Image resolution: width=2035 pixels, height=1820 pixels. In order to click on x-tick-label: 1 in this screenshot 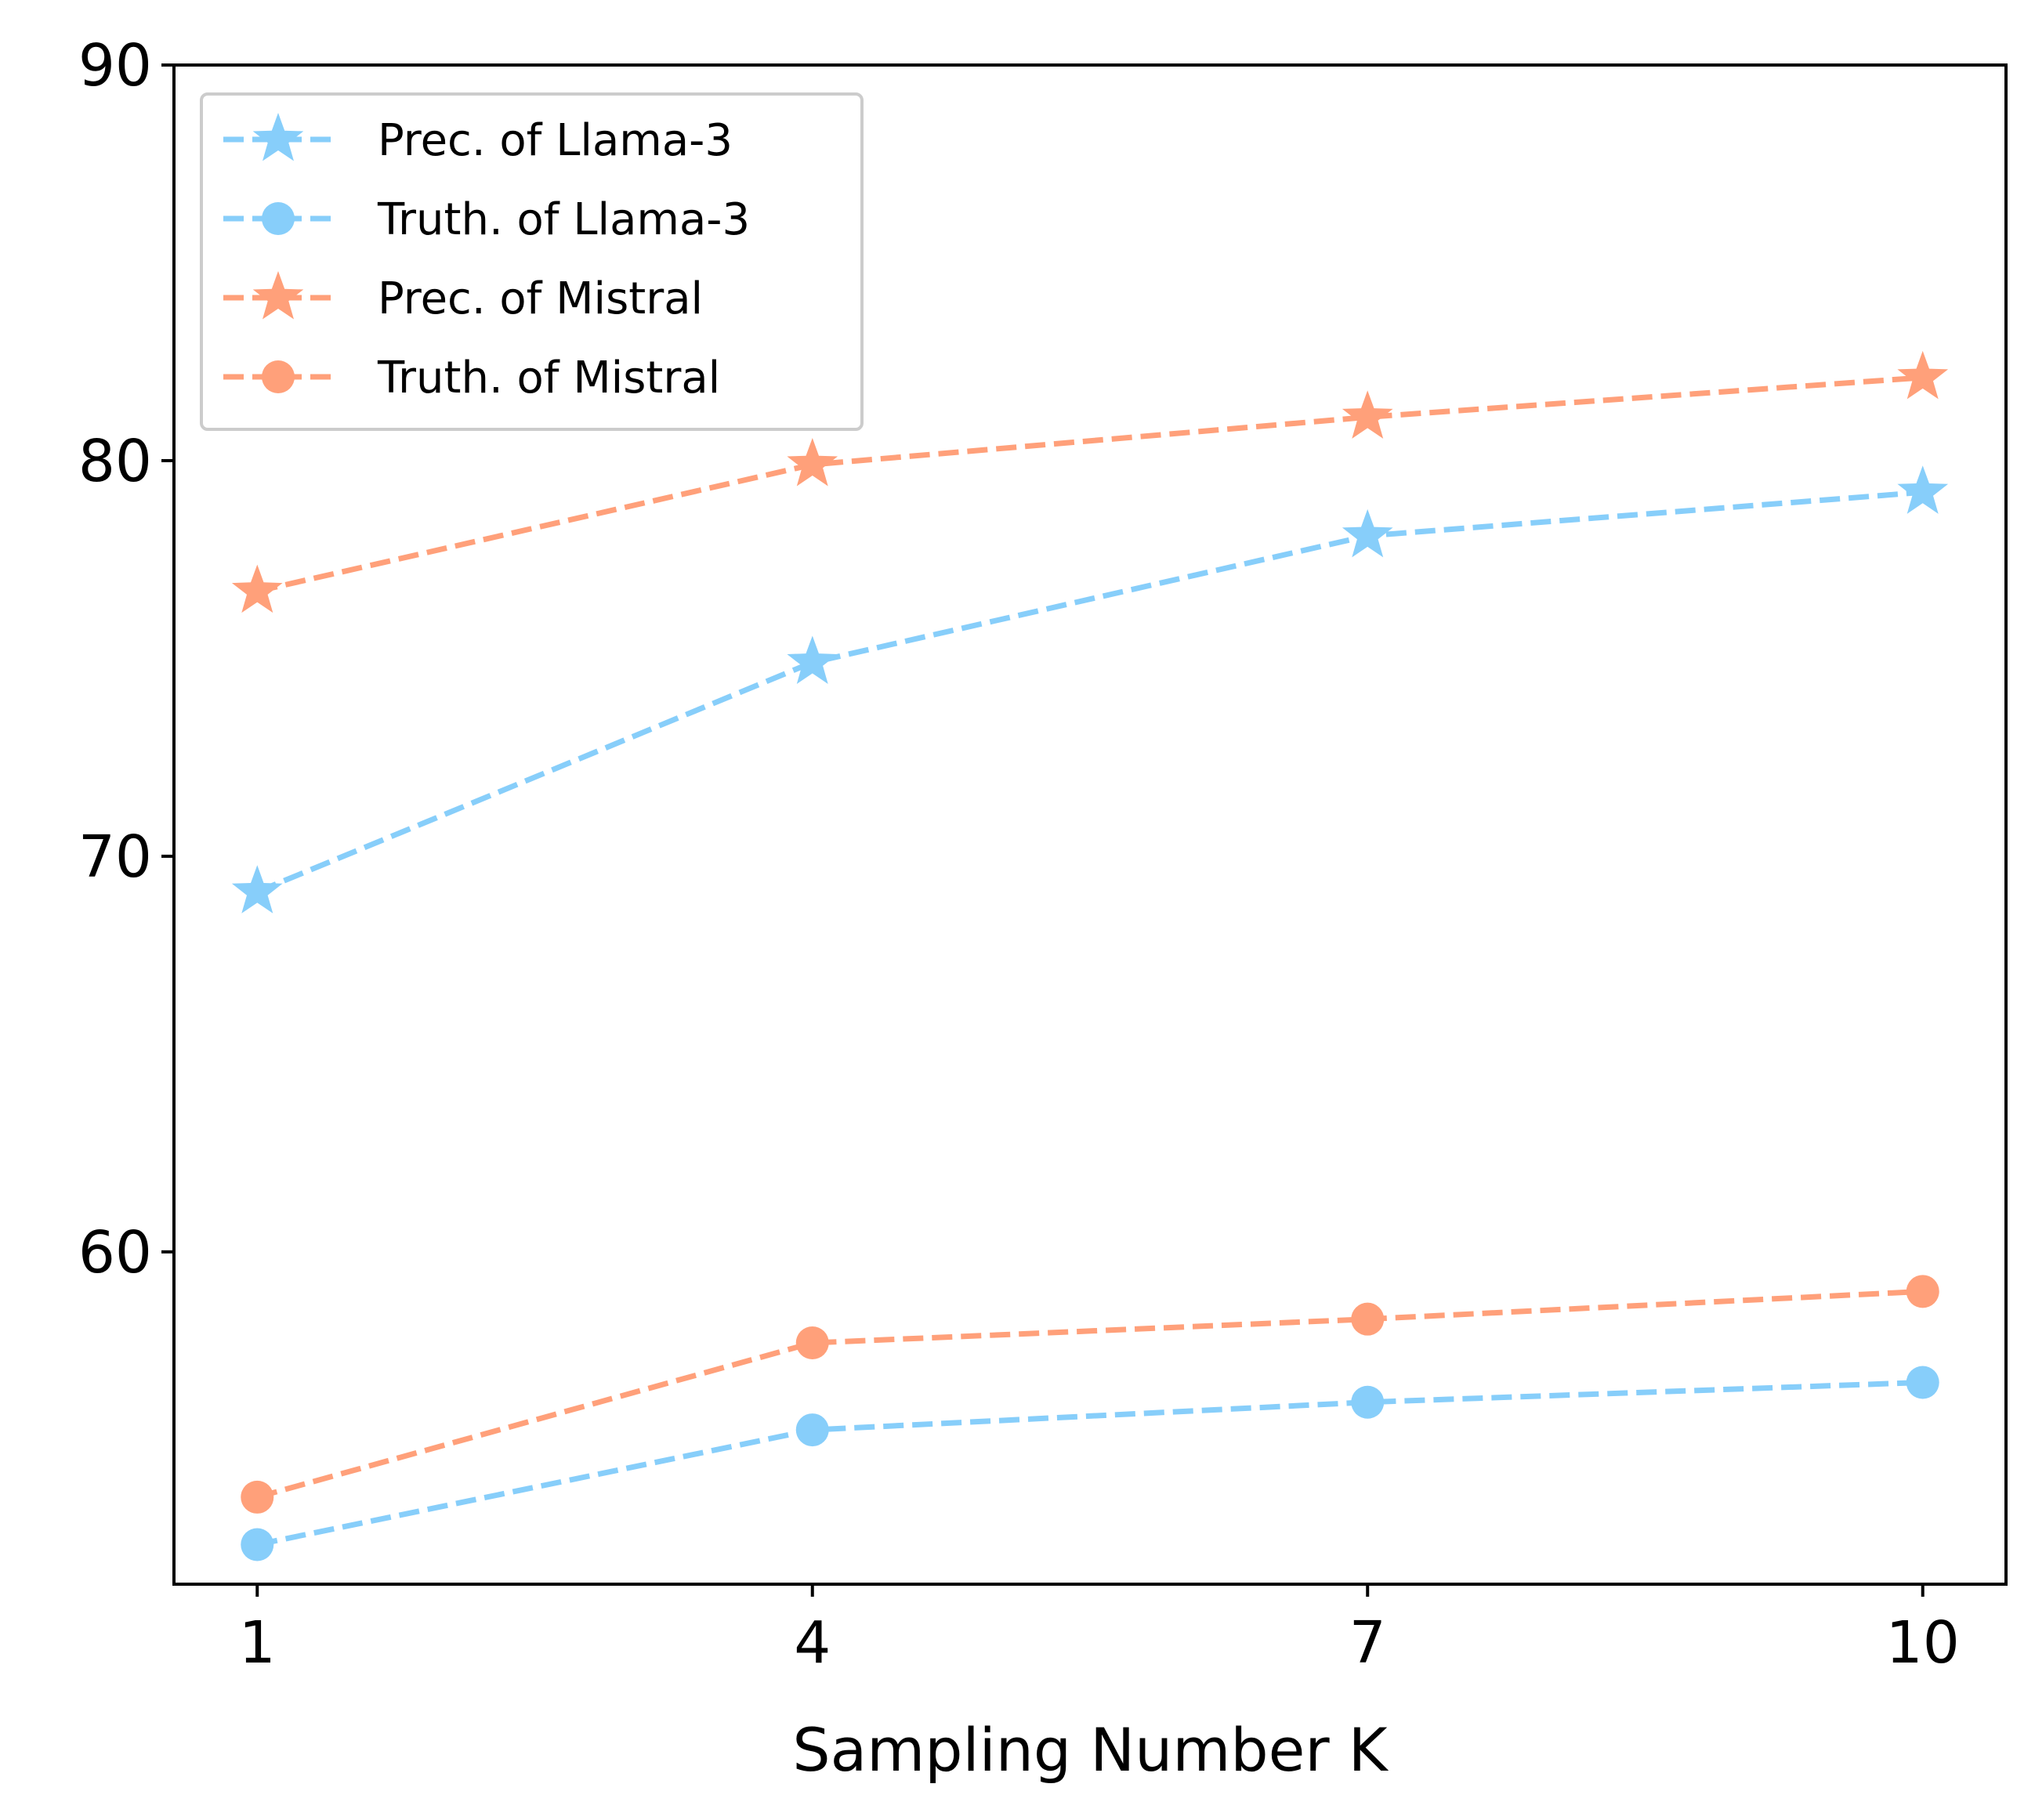, I will do `click(257, 1643)`.